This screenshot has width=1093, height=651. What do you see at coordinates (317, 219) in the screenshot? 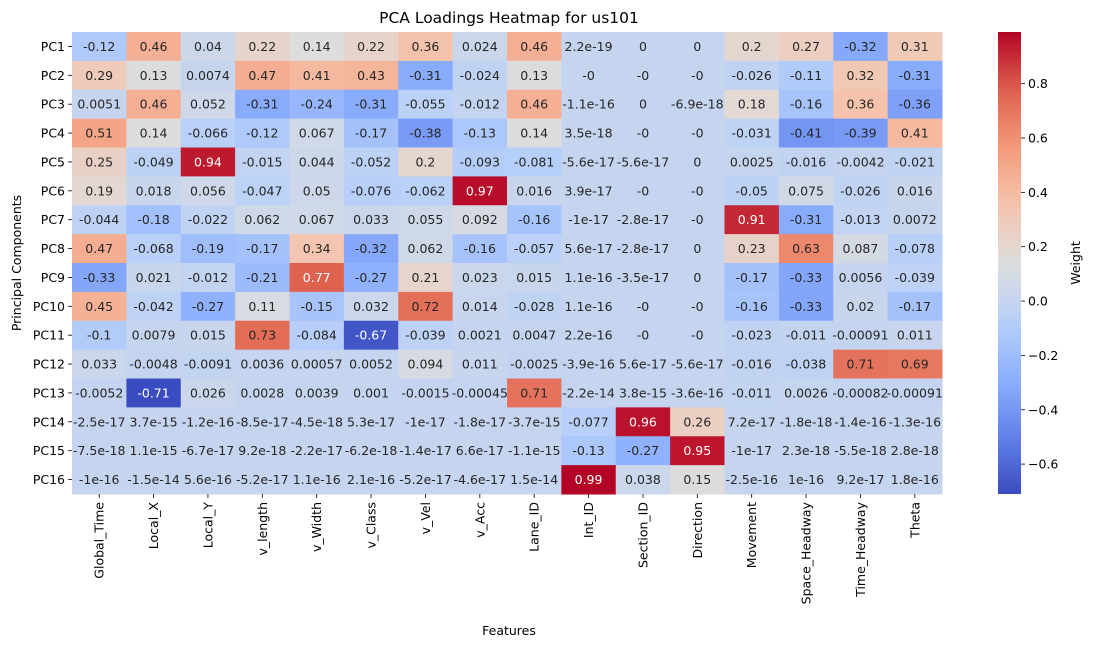
I see `cell-annotation: 0.067` at bounding box center [317, 219].